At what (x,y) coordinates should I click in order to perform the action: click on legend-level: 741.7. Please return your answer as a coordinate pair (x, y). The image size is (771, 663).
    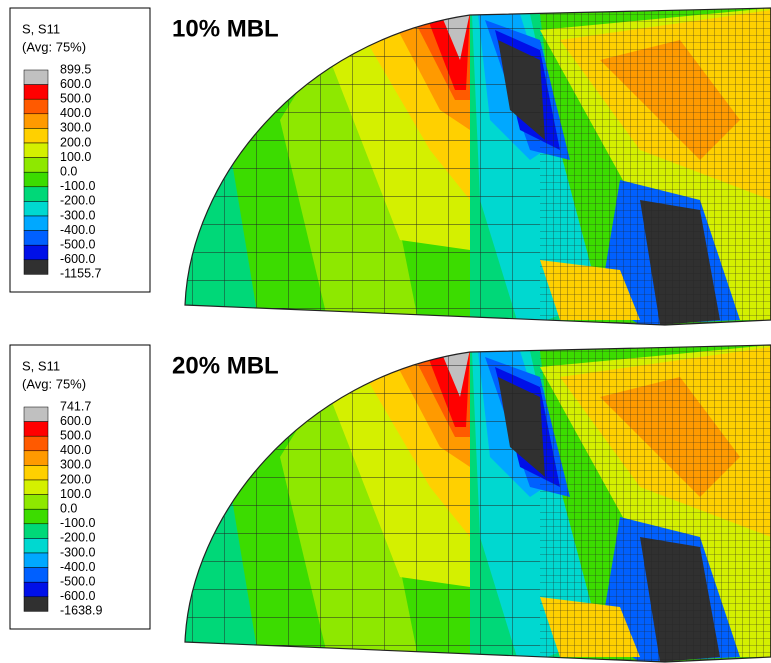
    Looking at the image, I should click on (75, 406).